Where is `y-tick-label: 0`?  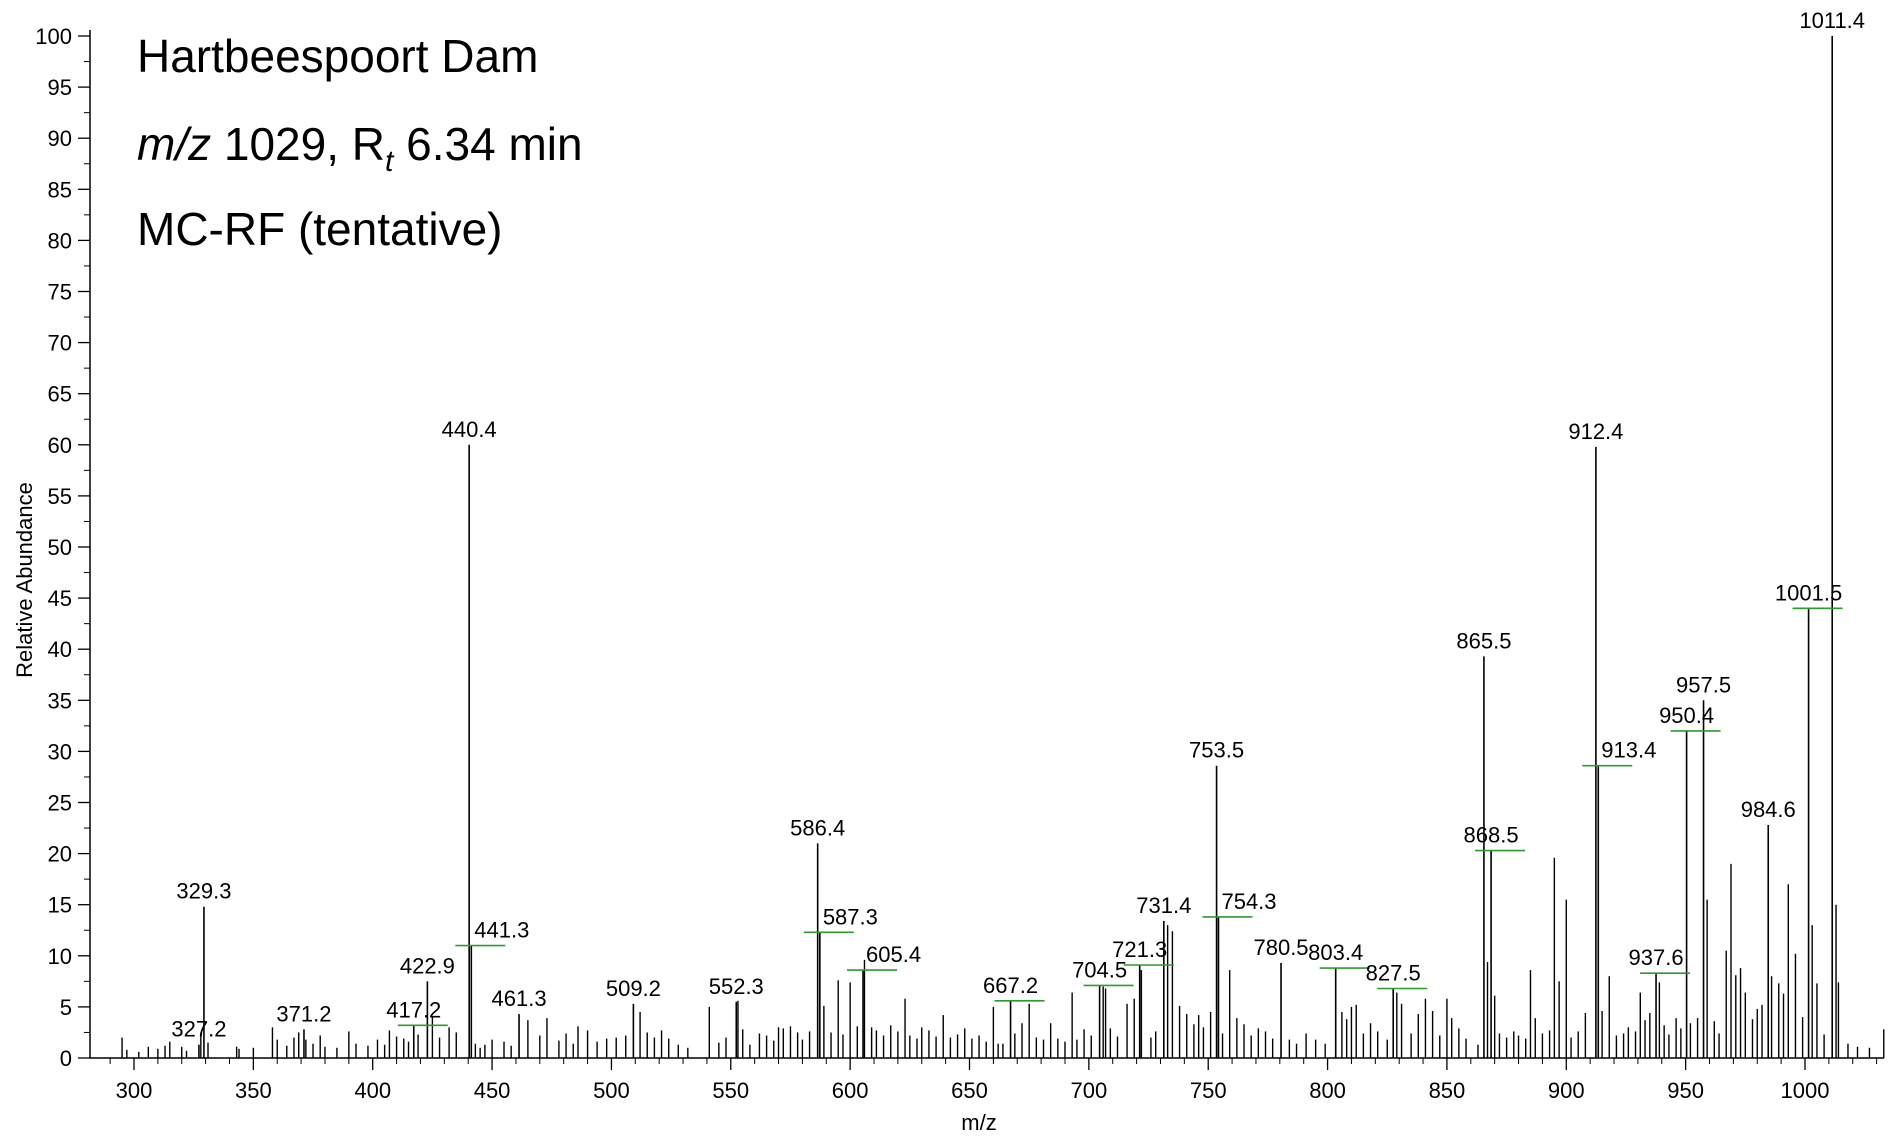
y-tick-label: 0 is located at coordinates (66, 1058).